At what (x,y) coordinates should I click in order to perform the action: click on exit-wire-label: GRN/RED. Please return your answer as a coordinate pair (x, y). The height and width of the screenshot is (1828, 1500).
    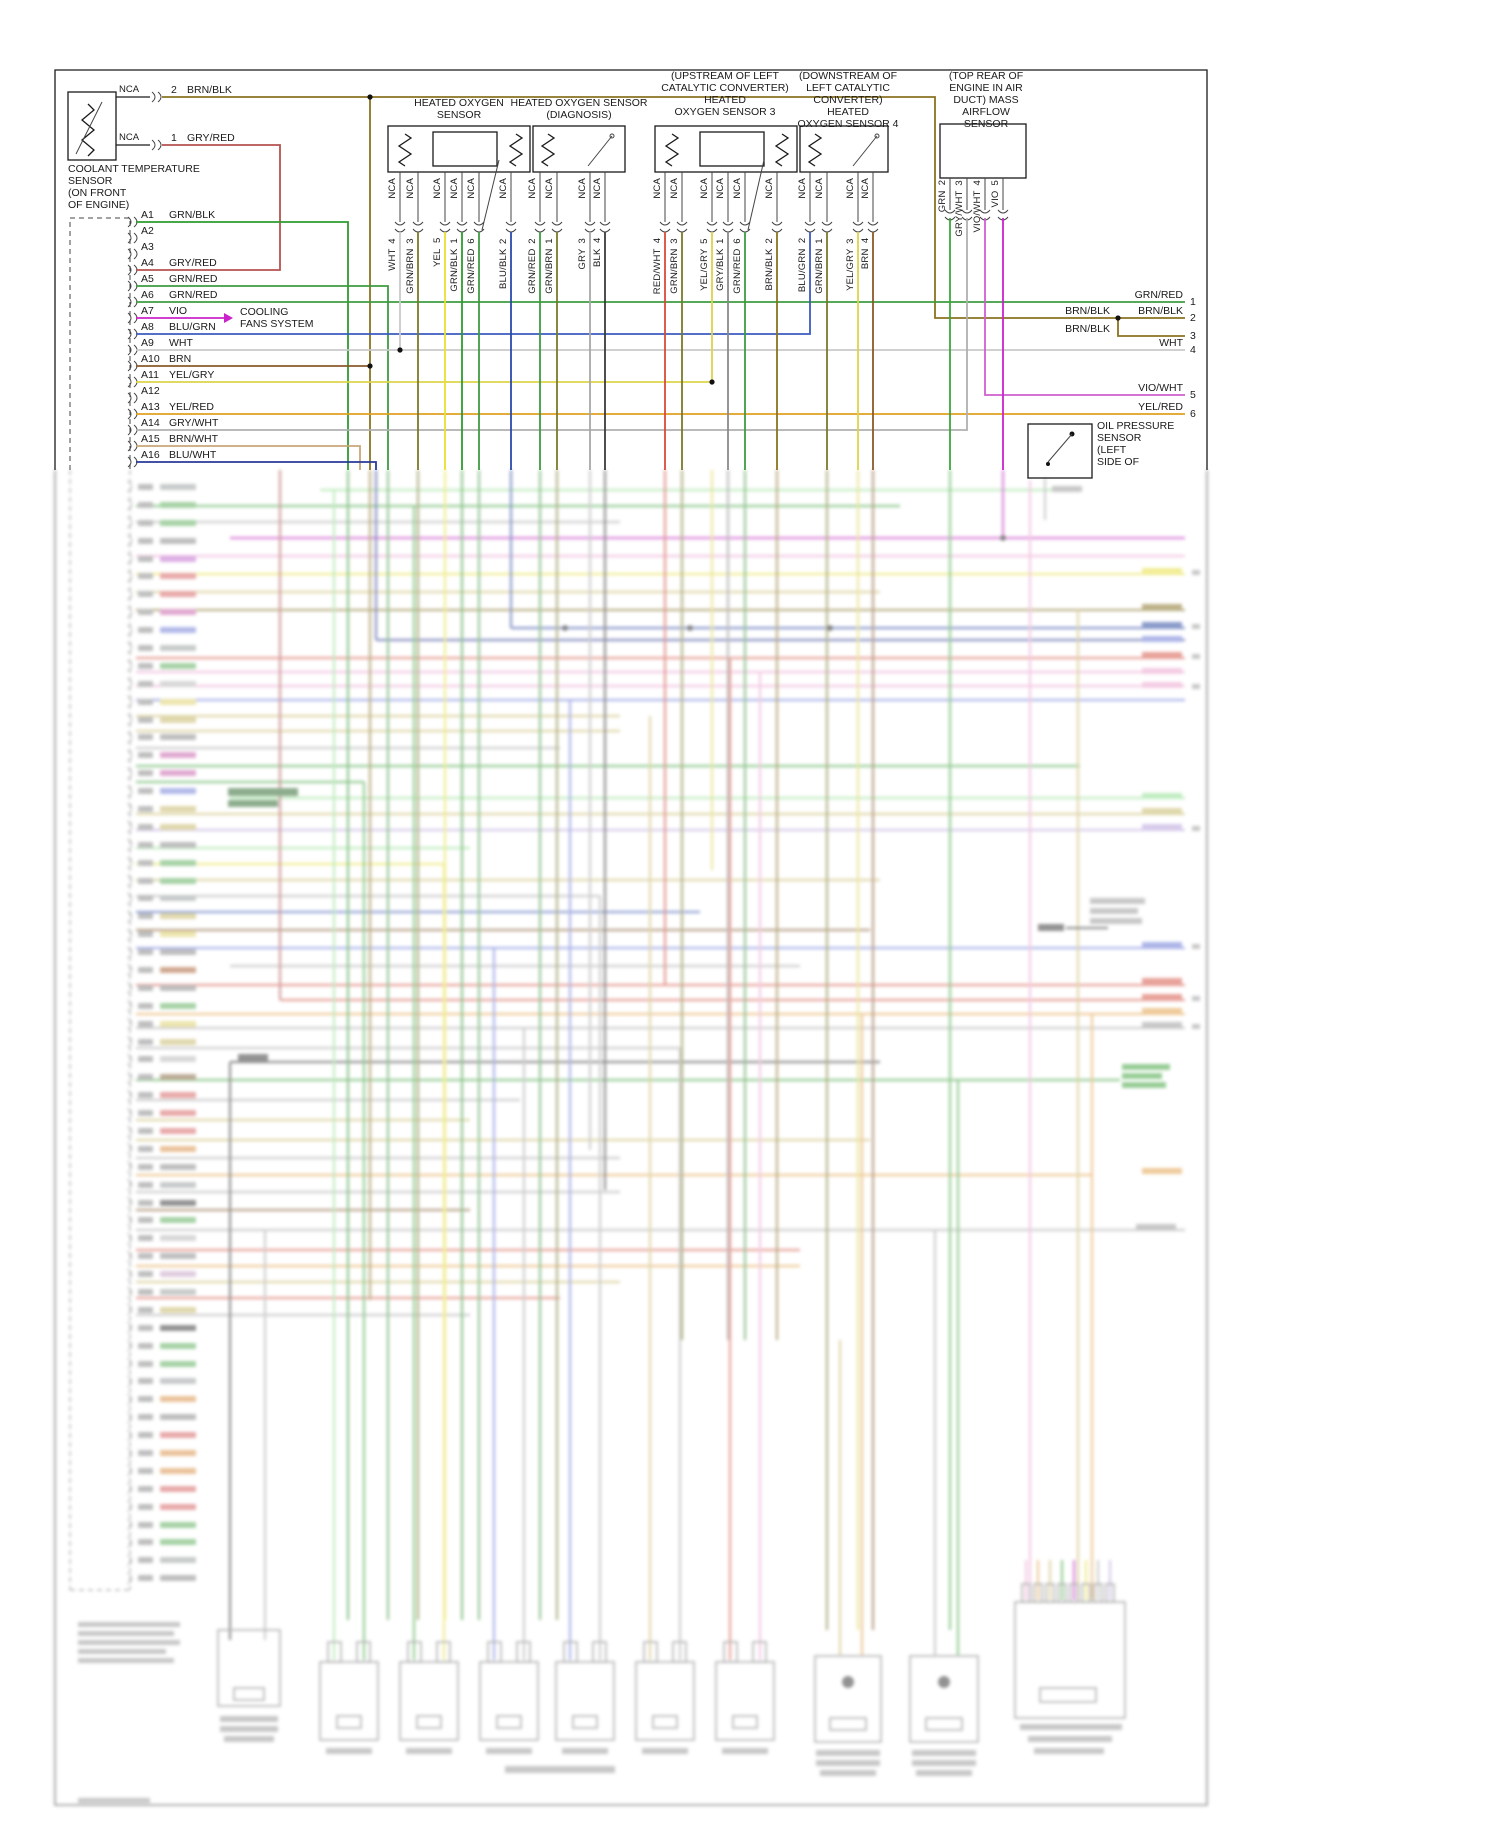
    Looking at the image, I should click on (1158, 295).